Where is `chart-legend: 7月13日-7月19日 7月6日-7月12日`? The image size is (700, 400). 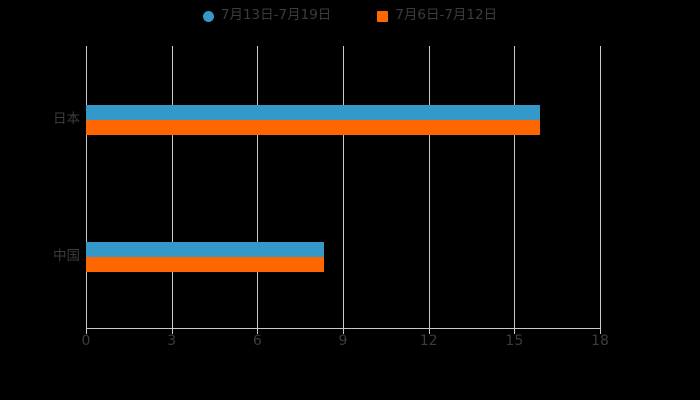
chart-legend: 7月13日-7月19日 7月6日-7月12日 is located at coordinates (350, 16).